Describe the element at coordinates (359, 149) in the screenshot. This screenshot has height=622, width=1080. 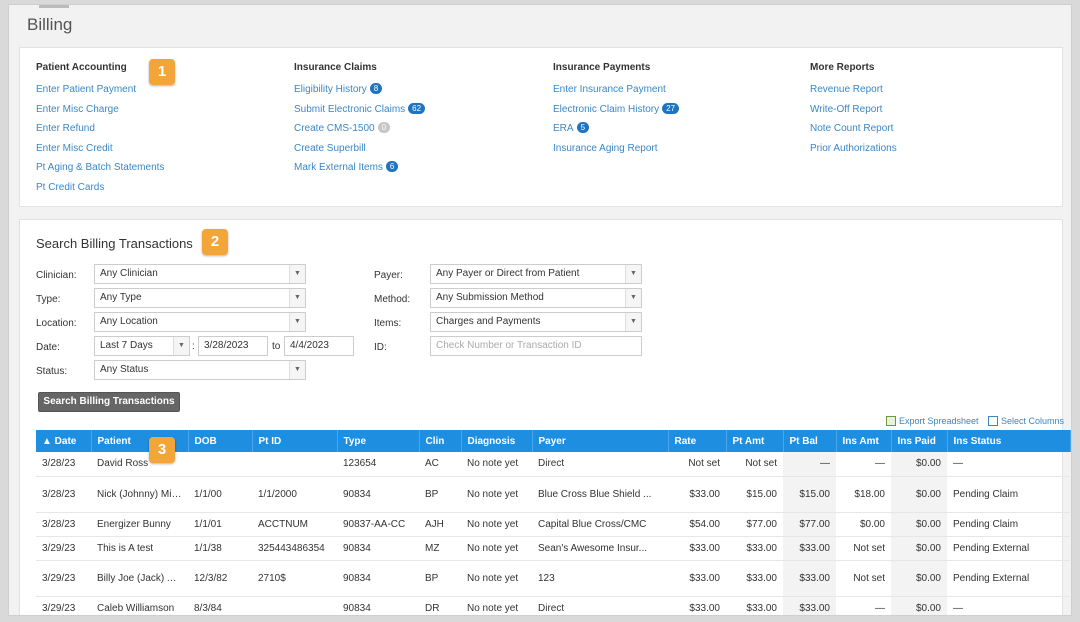
I see `billing-link: Create Superbill` at that location.